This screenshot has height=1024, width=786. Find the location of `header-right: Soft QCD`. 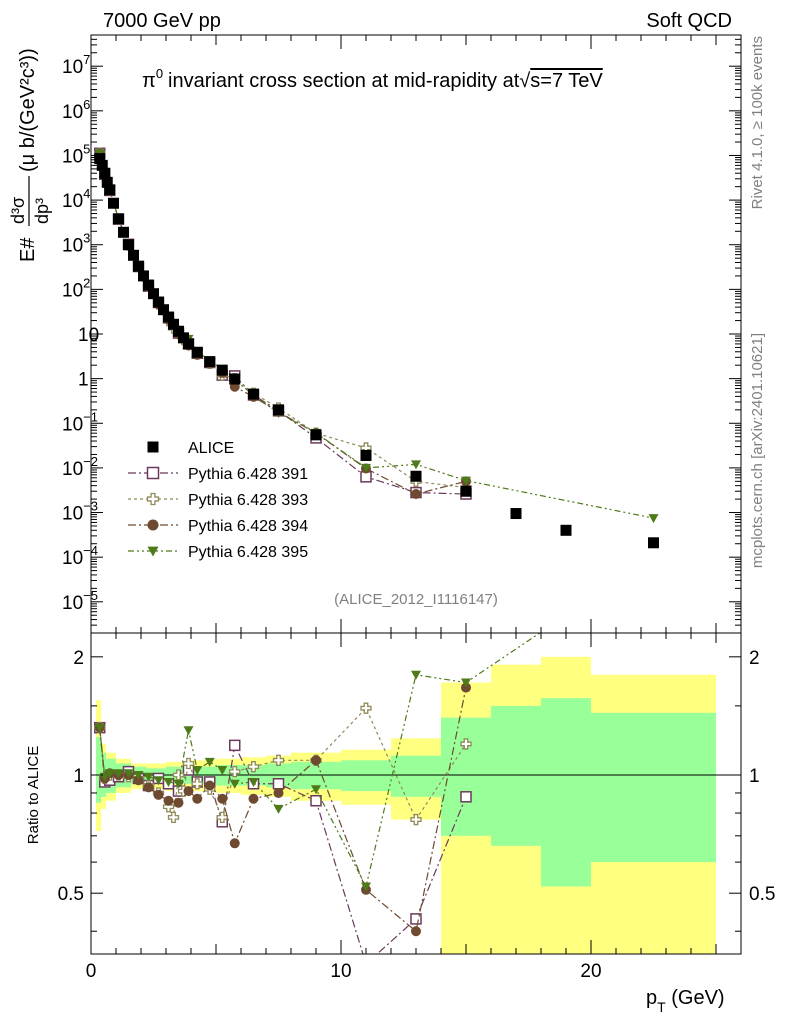

header-right: Soft QCD is located at coordinates (689, 21).